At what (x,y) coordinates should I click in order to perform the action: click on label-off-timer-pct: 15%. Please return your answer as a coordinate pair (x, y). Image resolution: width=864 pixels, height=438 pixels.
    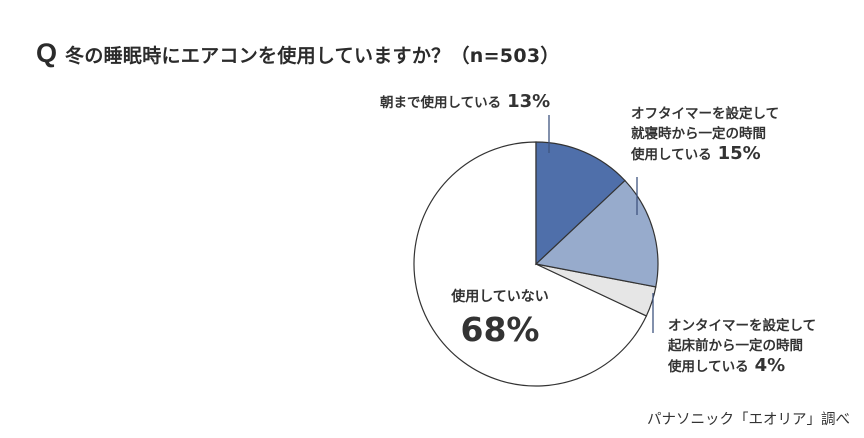
    Looking at the image, I should click on (739, 153).